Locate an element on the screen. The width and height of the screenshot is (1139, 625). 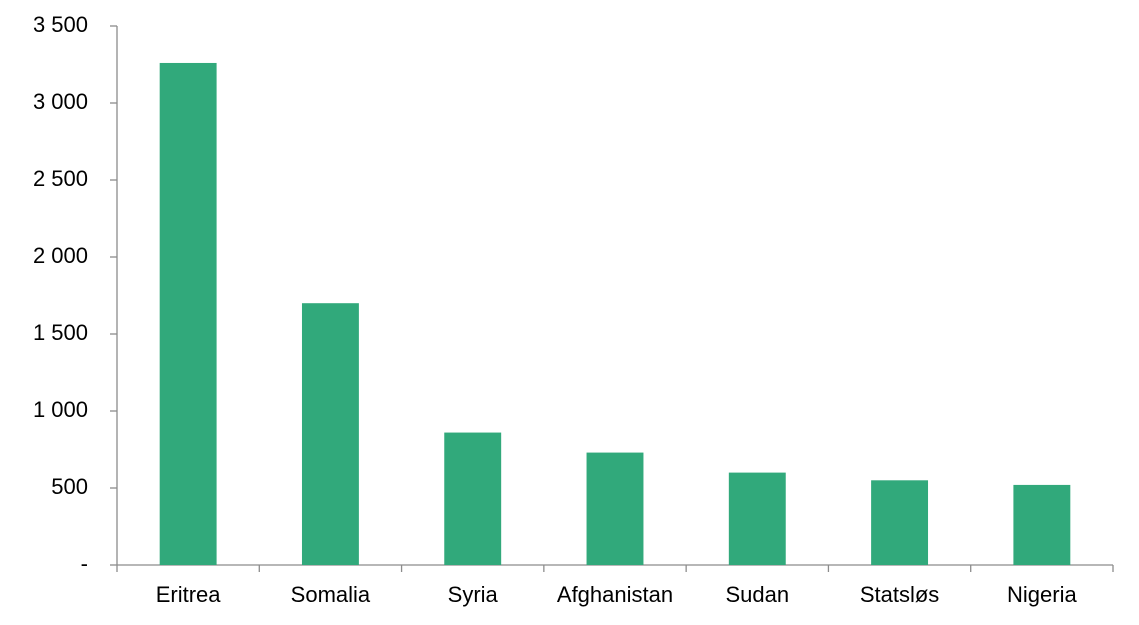
y-tick-label: 3 500 is located at coordinates (60, 24).